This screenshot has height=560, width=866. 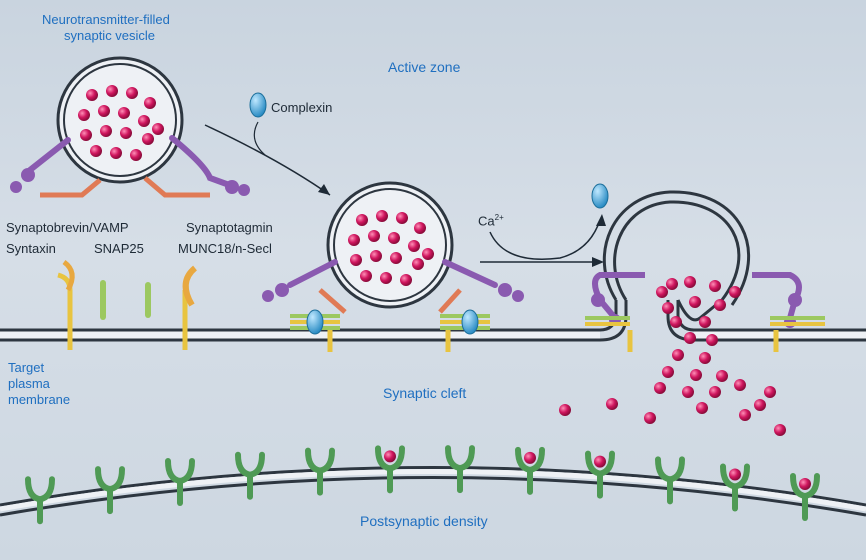 I want to click on calcium-label: Ca2+, so click(x=491, y=219).